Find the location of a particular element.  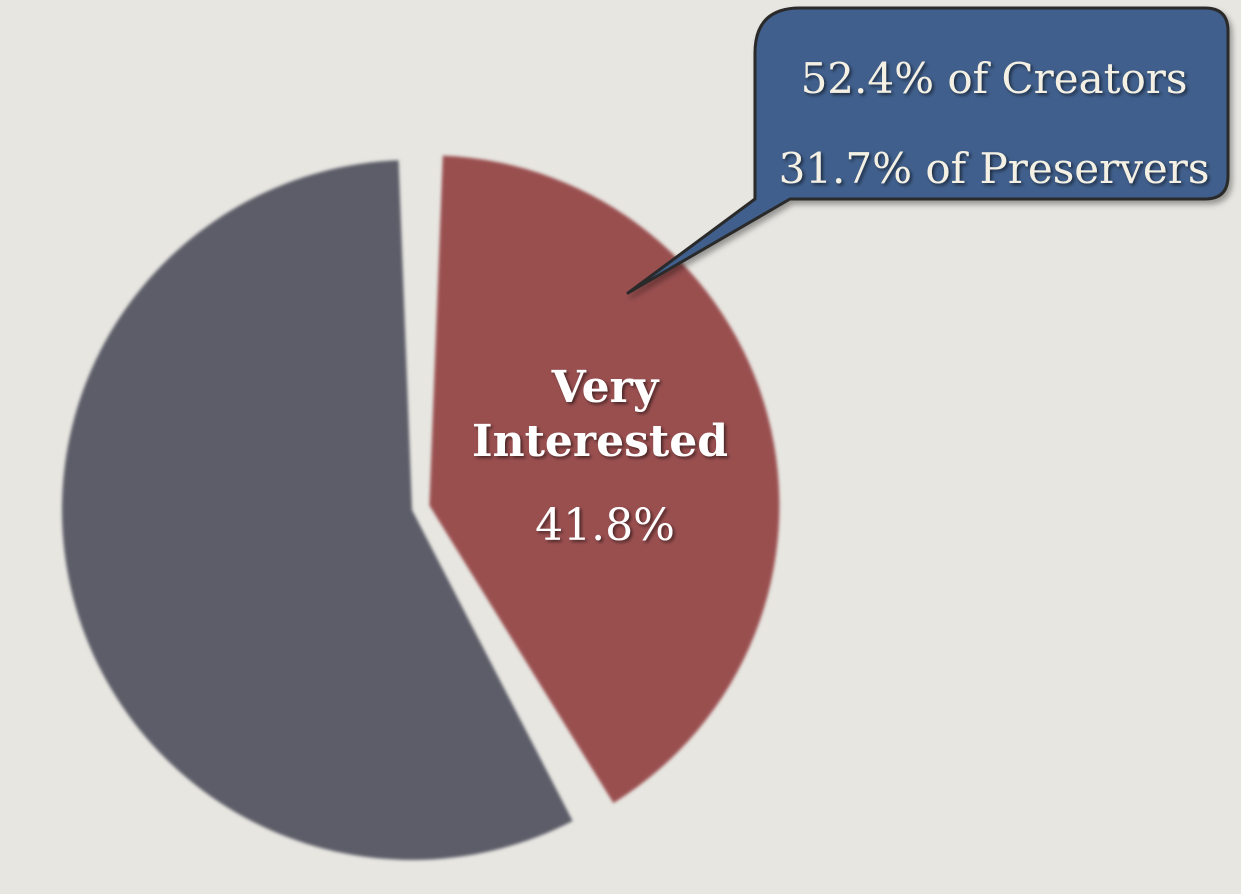

slice-value-label: 41.8% is located at coordinates (605, 525).